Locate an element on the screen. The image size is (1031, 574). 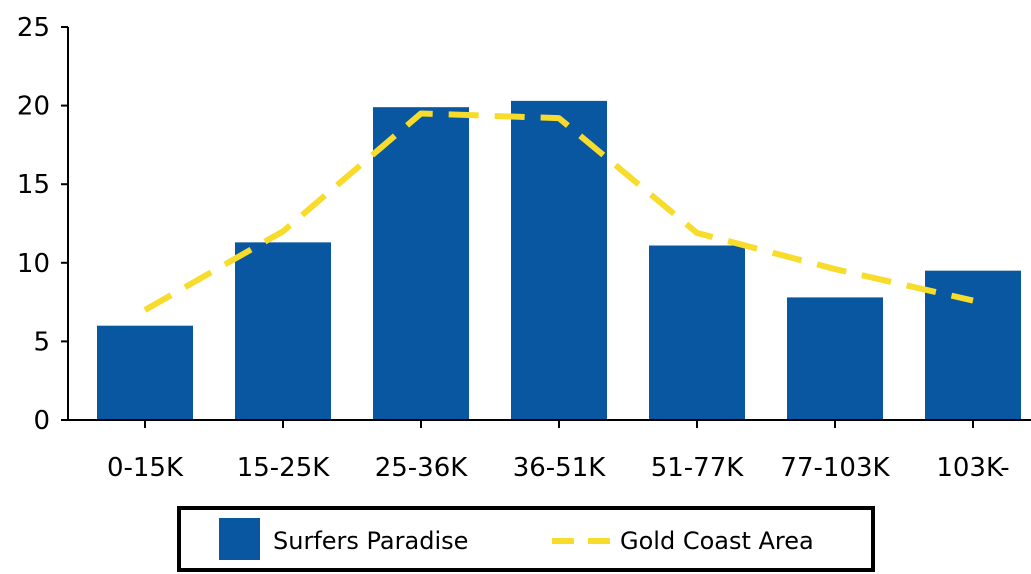
y-ticks: 0 5 10 15 20 25 is located at coordinates (42, 224).